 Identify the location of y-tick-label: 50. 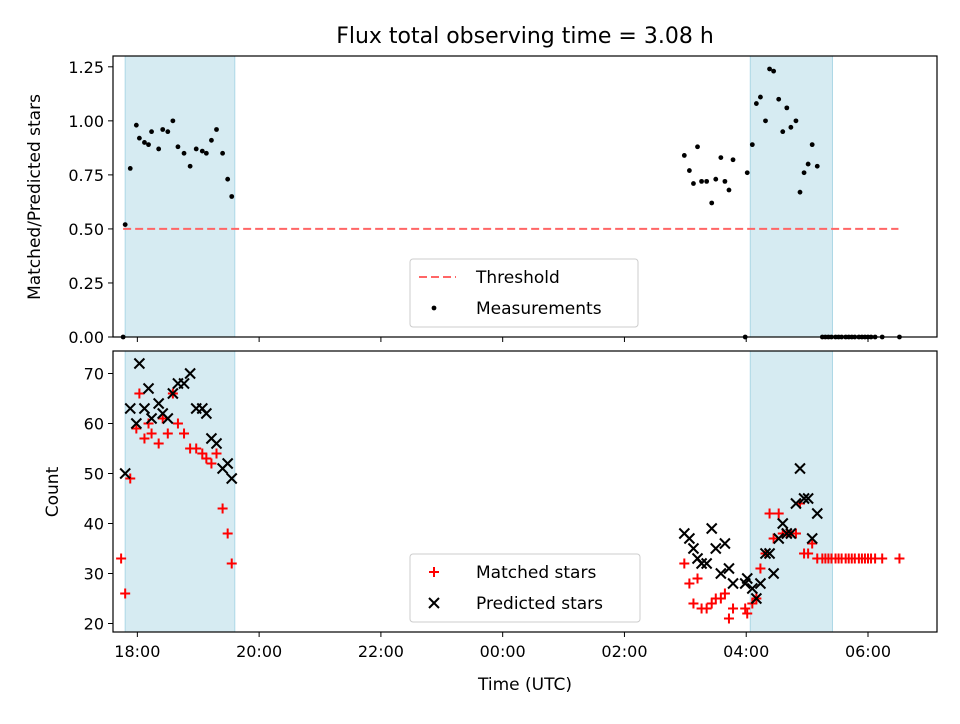
(94, 474).